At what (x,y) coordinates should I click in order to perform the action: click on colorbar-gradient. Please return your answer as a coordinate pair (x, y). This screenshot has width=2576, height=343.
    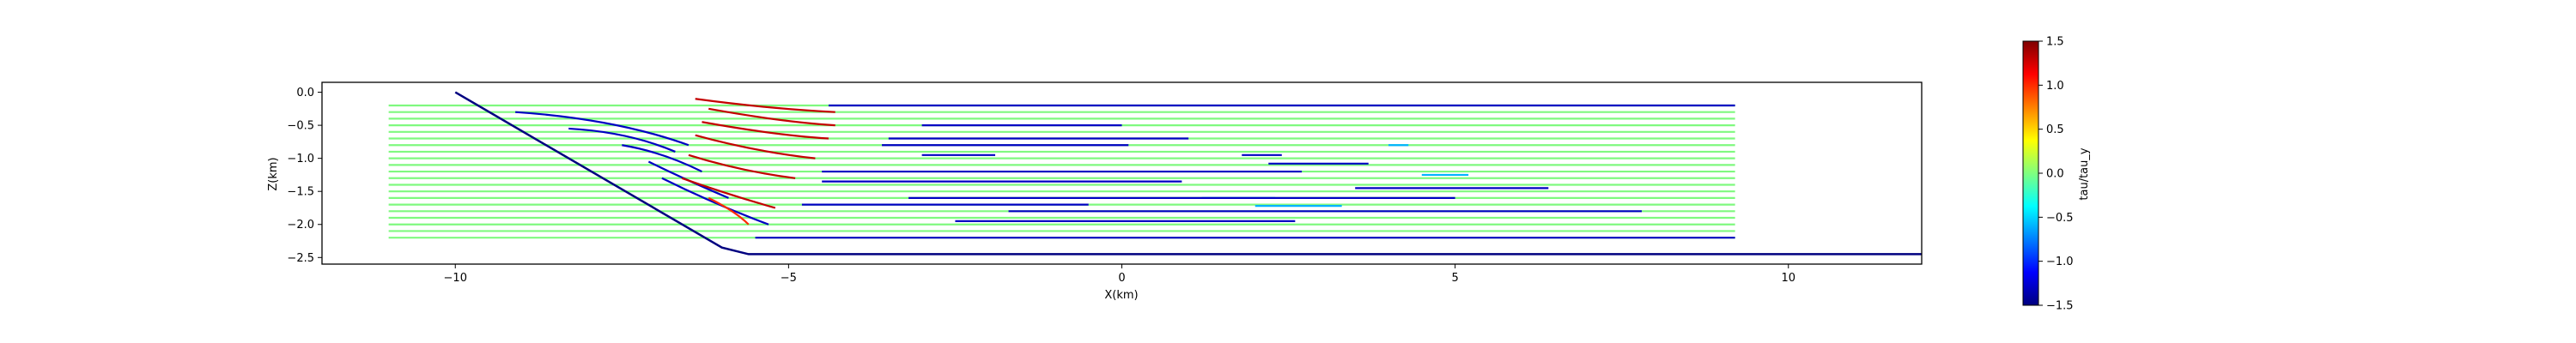
    Looking at the image, I should click on (2031, 173).